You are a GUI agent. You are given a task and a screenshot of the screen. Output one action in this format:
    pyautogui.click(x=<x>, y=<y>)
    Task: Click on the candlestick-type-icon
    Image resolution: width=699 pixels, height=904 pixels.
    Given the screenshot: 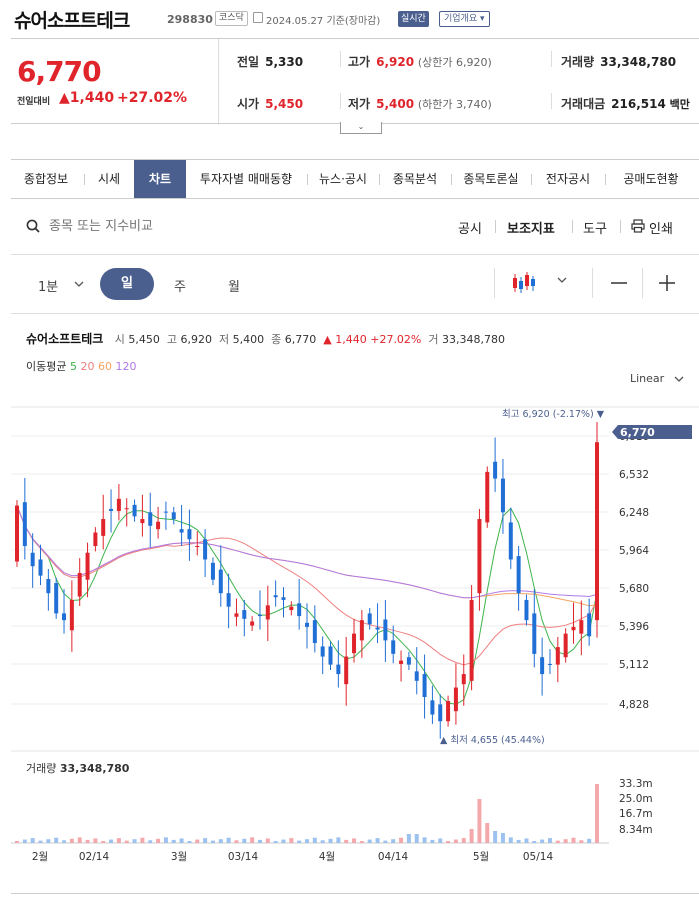 What is the action you would take?
    pyautogui.click(x=524, y=283)
    